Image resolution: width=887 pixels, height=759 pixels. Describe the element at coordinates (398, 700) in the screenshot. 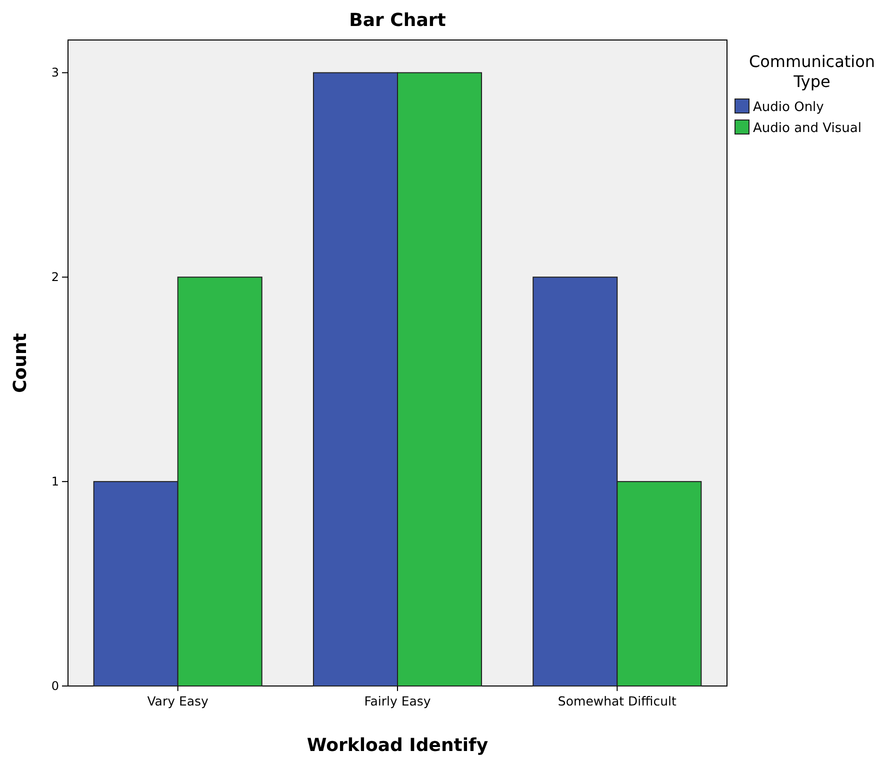

I see `x-tick-label: Fairly Easy` at that location.